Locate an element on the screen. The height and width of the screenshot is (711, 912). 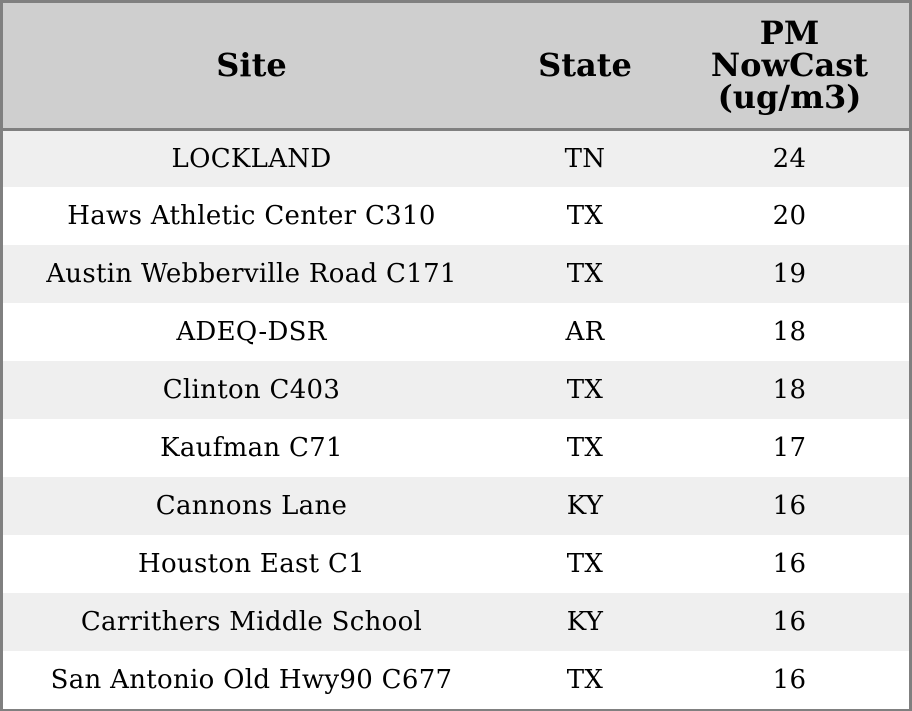
cell-site: Haws Athletic Center C310 is located at coordinates (251, 216).